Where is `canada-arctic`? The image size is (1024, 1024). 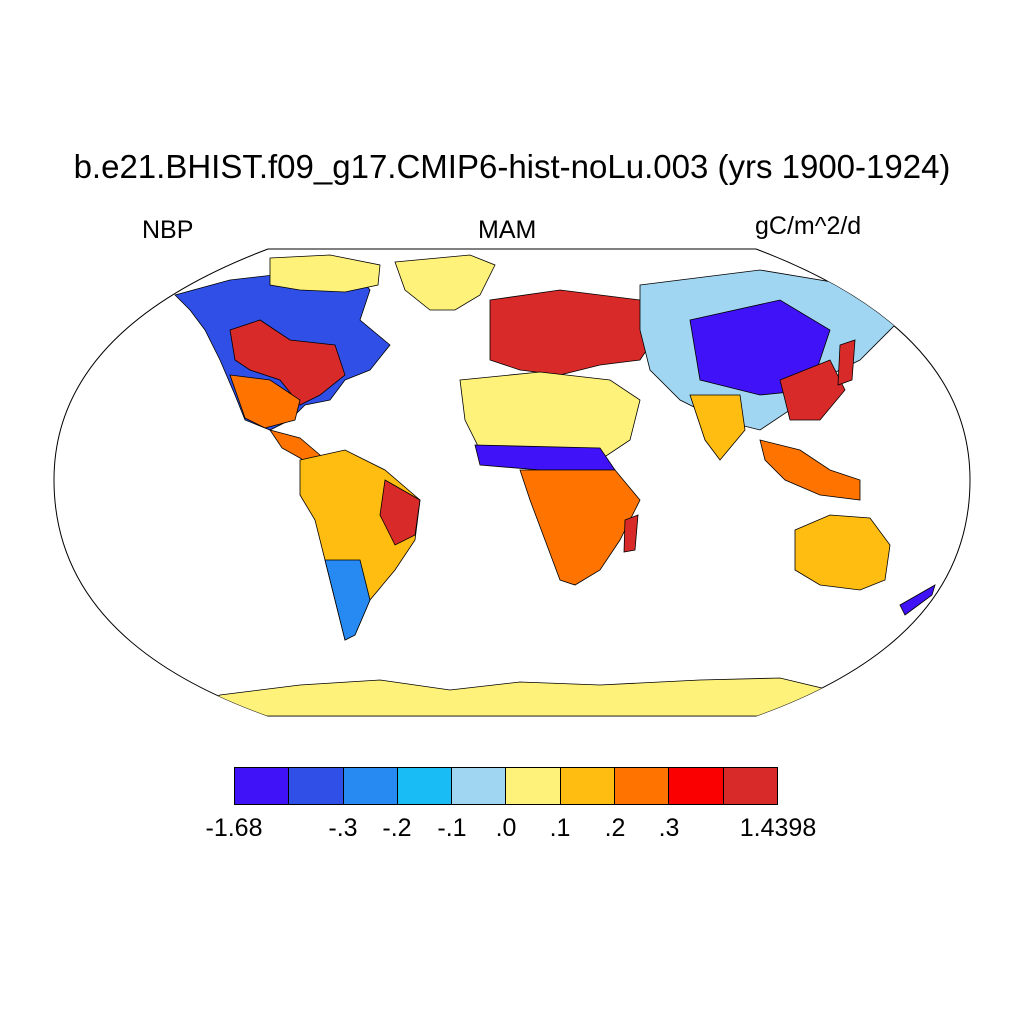
canada-arctic is located at coordinates (325, 273).